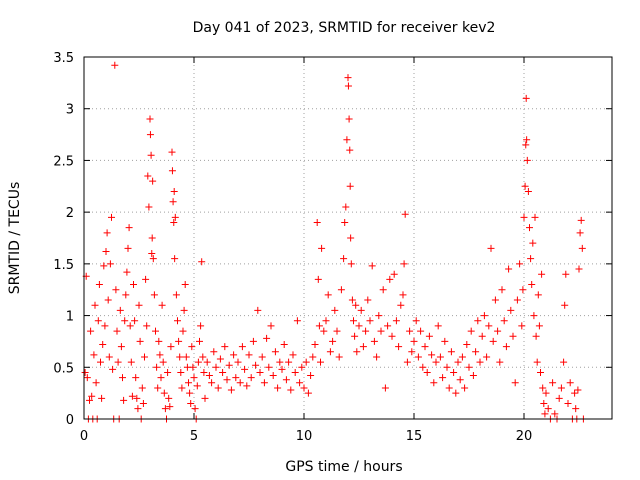 Image resolution: width=640 pixels, height=480 pixels. I want to click on x-tick-label: 10, so click(304, 436).